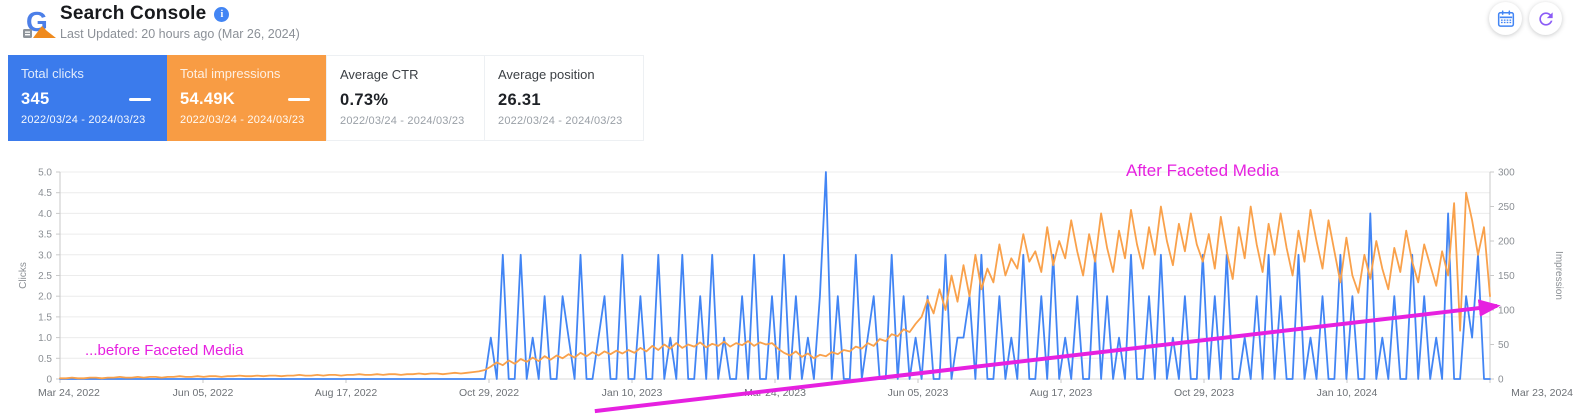 This screenshot has height=419, width=1575. Describe the element at coordinates (45, 359) in the screenshot. I see `svg-text: 0.5` at that location.